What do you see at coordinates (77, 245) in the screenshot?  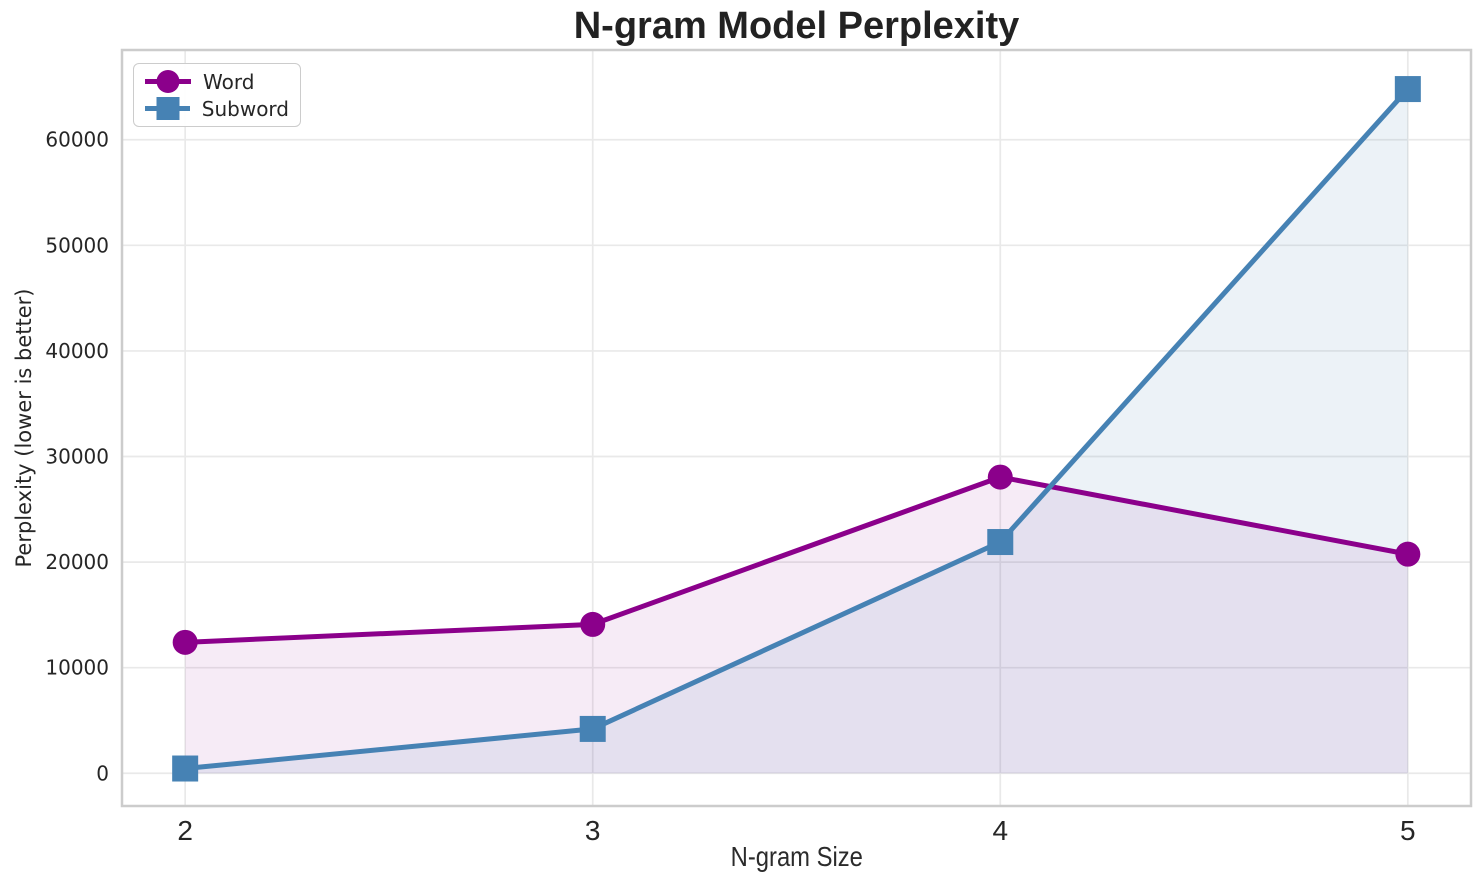 I see `y-tick-label-50000: 50000` at bounding box center [77, 245].